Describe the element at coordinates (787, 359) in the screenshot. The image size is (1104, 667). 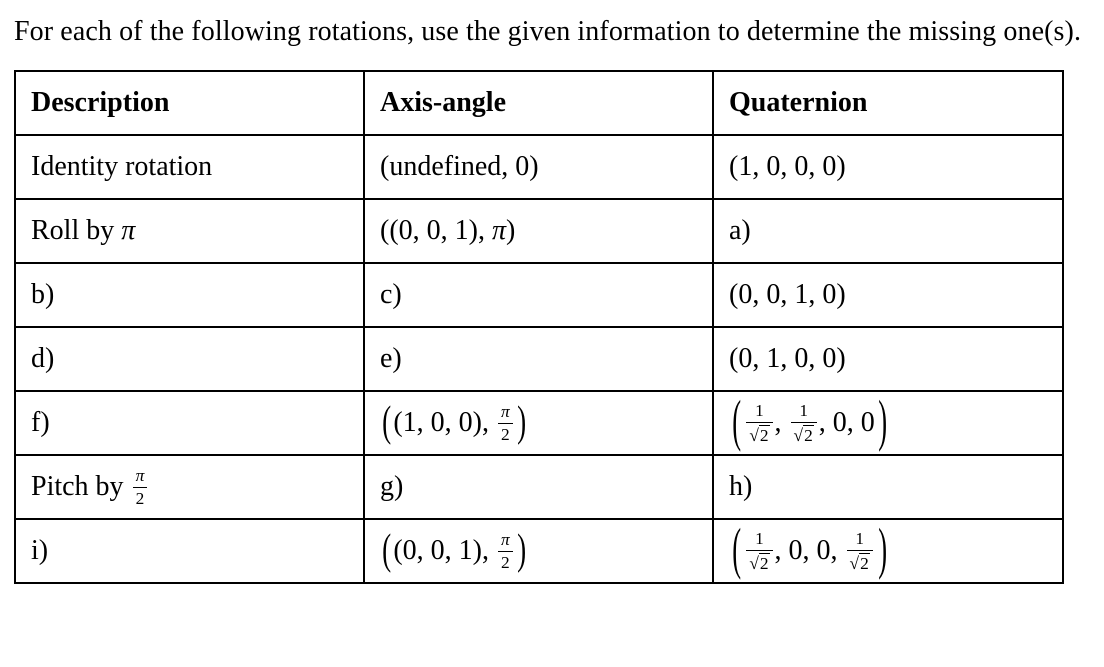
I see `math-content: (0, 1, 0, 0)` at that location.